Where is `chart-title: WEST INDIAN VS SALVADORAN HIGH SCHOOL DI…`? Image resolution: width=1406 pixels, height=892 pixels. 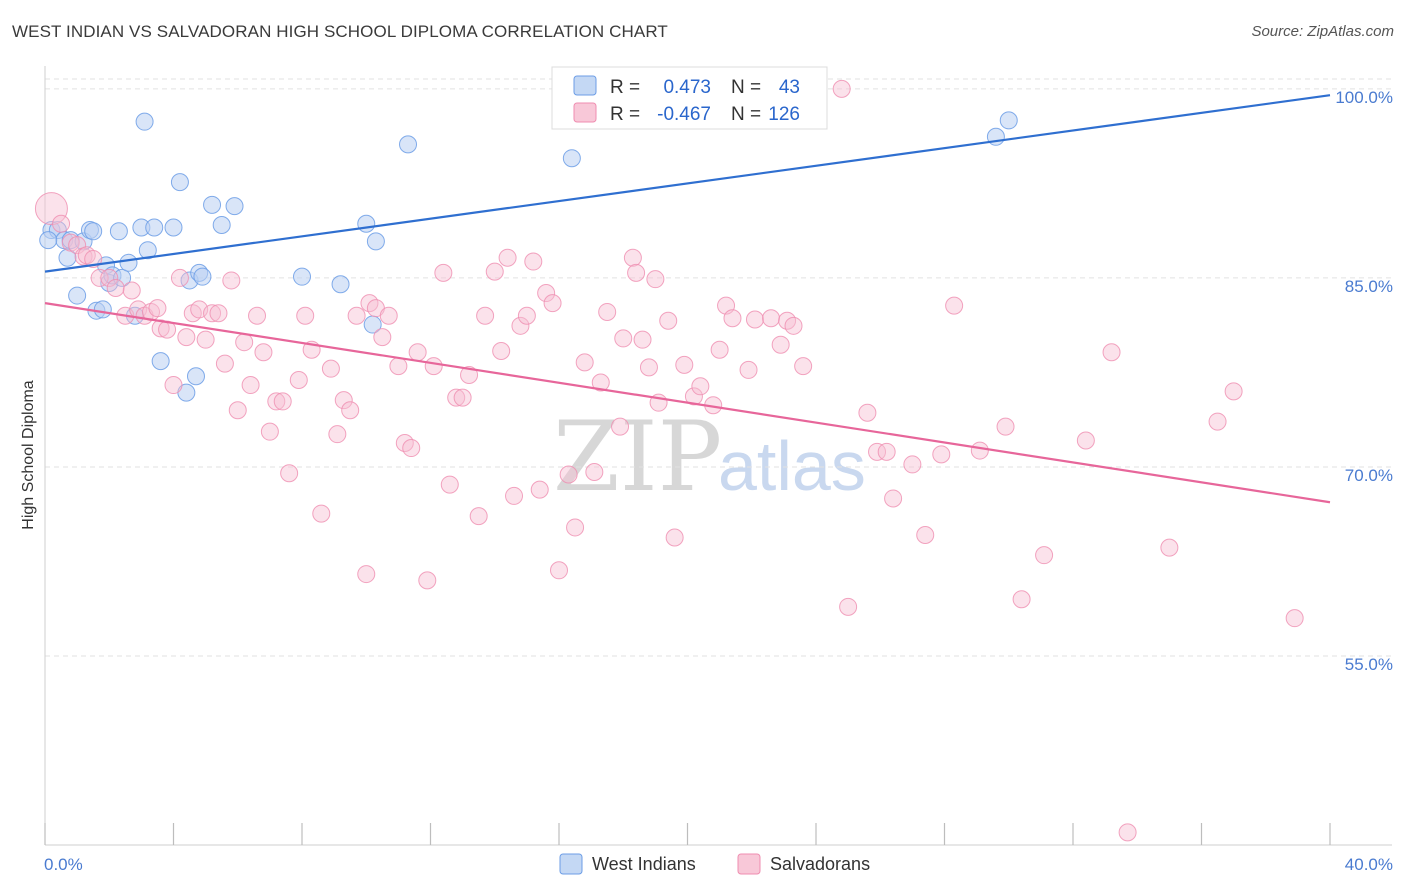
chart-title: WEST INDIAN VS SALVADORAN HIGH SCHOOL DI… is located at coordinates (340, 31).